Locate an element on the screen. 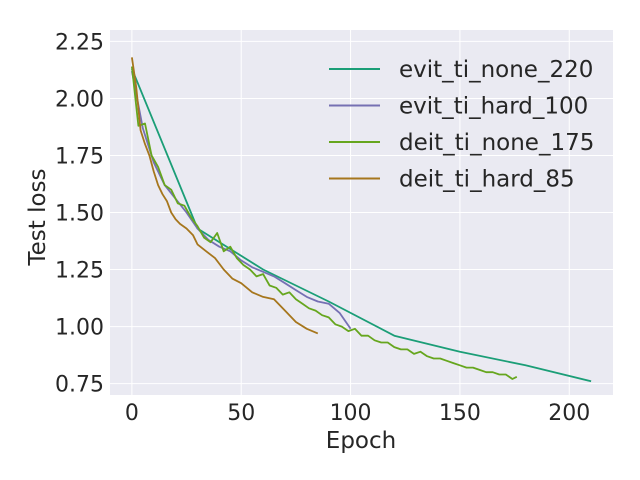 The image size is (640, 480). y-axis-label: Test loss is located at coordinates (38, 217).